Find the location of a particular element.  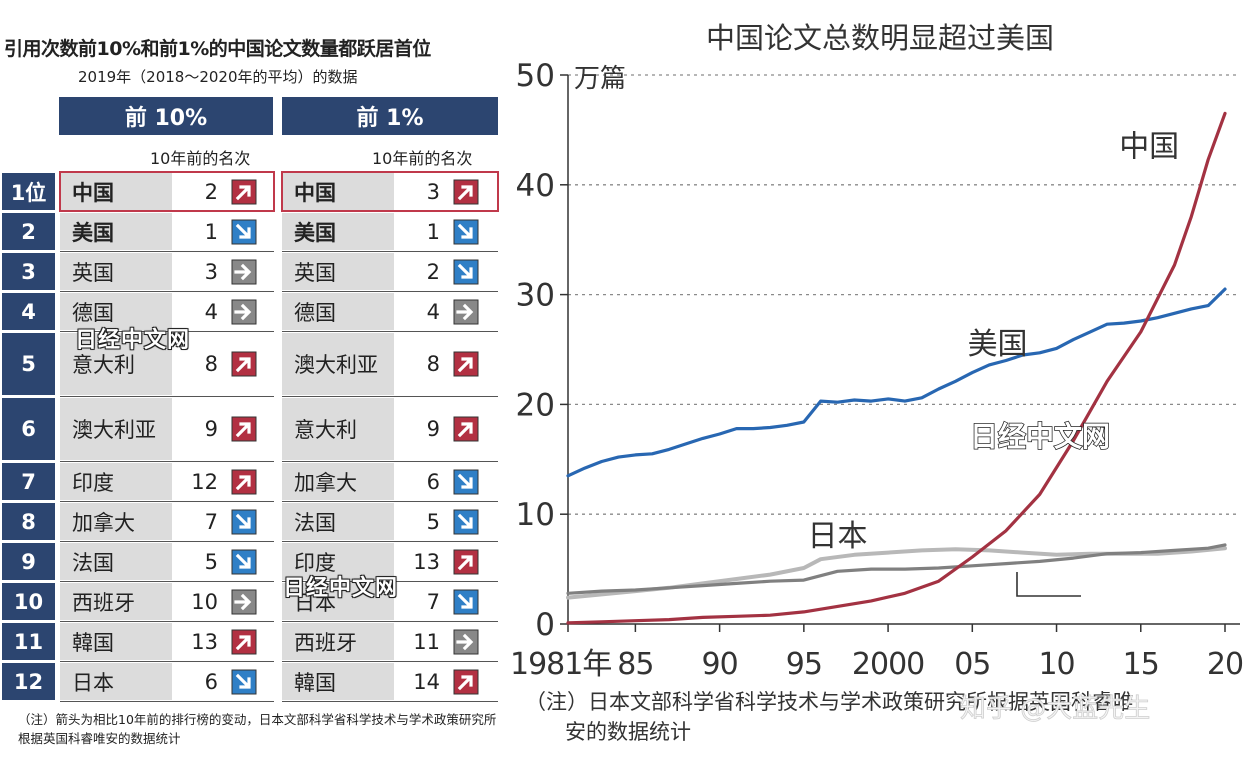

table-title: 引用次数前10%和前1%的中国论文数量都跃居首位 is located at coordinates (217, 49).